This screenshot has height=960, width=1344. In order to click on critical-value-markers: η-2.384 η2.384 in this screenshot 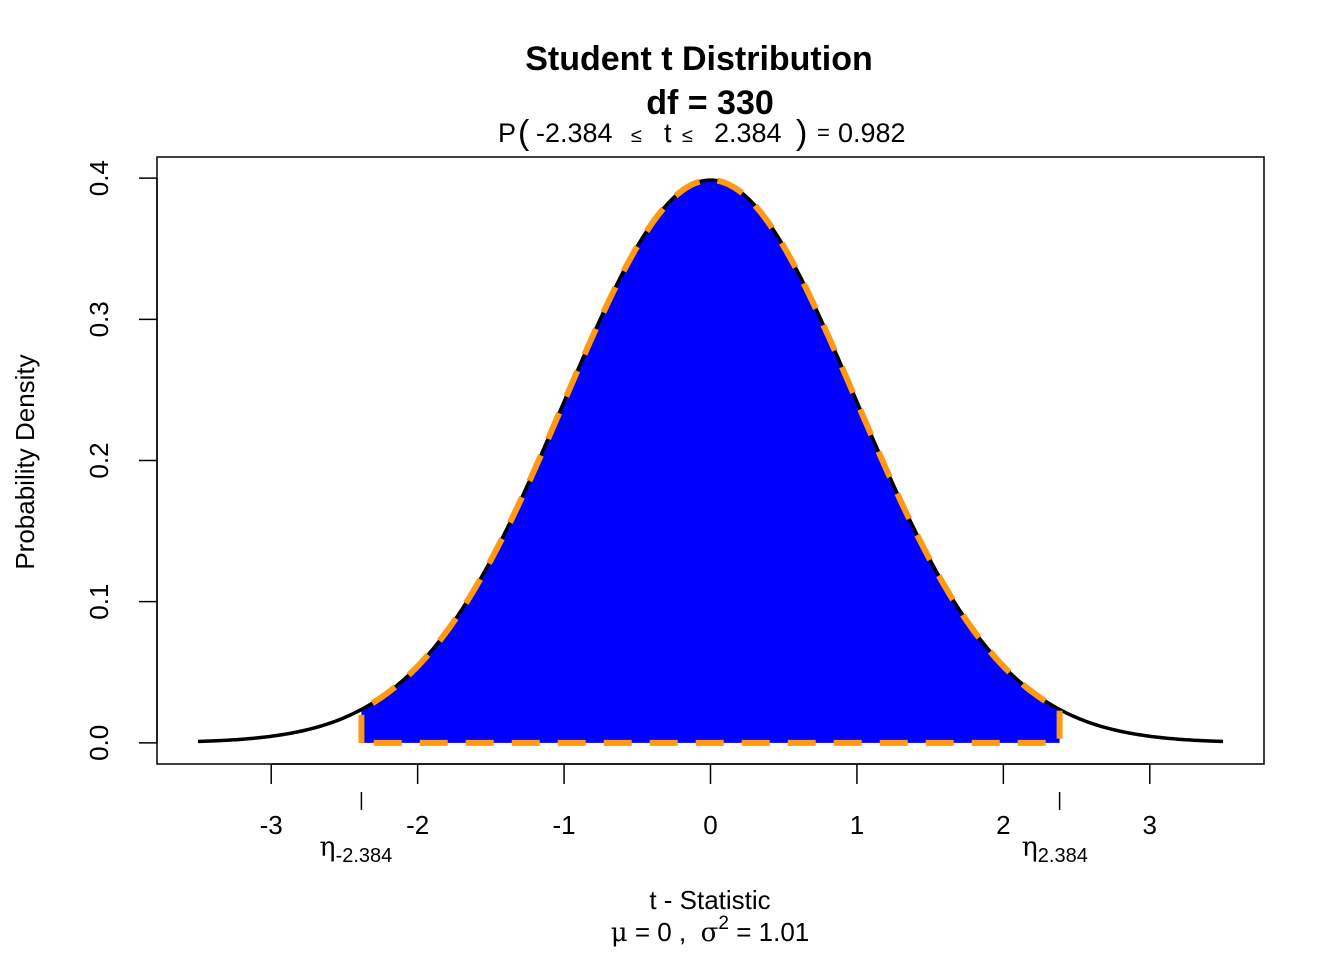, I will do `click(703, 829)`.